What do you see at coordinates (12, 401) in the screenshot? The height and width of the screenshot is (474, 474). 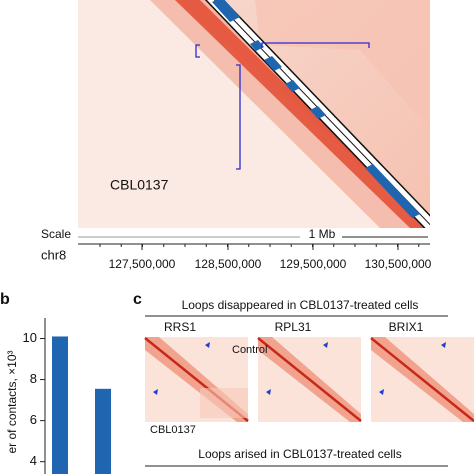 I see `y-axis-label: er of contacts, ×10³` at bounding box center [12, 401].